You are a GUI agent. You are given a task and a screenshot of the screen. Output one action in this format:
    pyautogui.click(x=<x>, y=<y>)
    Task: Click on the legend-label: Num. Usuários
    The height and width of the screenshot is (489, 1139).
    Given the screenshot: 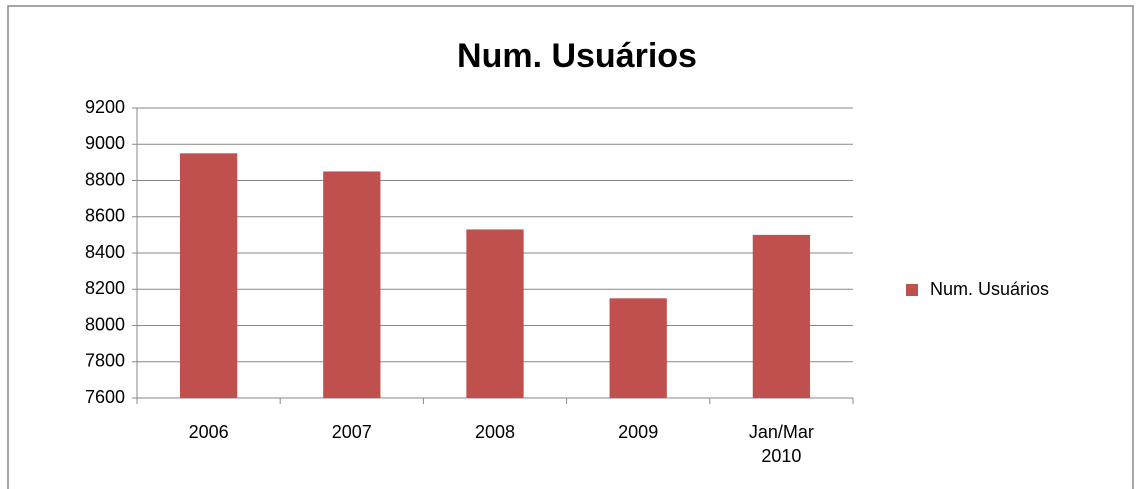 What is the action you would take?
    pyautogui.click(x=989, y=289)
    